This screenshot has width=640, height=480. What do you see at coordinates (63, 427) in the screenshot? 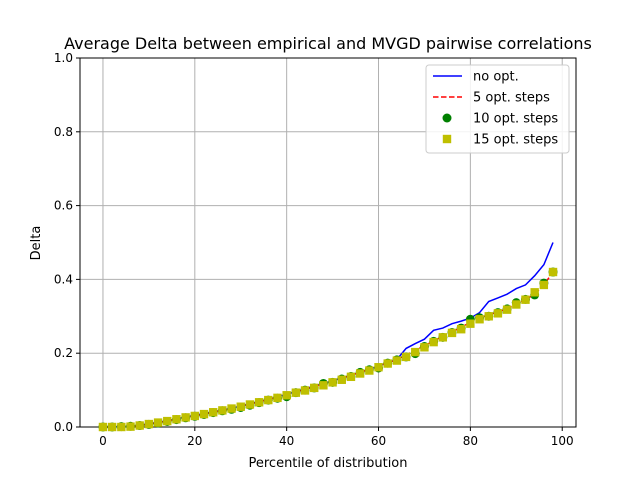
I see `y-tick-label: 0.0` at bounding box center [63, 427].